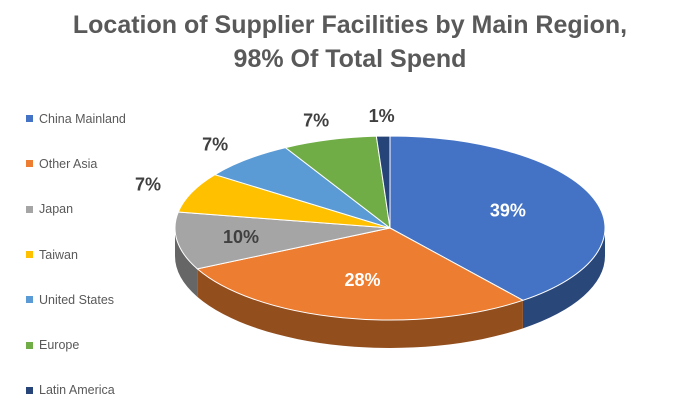 This screenshot has width=700, height=419. Describe the element at coordinates (508, 211) in the screenshot. I see `data-label-china-mainland: 39%` at that location.